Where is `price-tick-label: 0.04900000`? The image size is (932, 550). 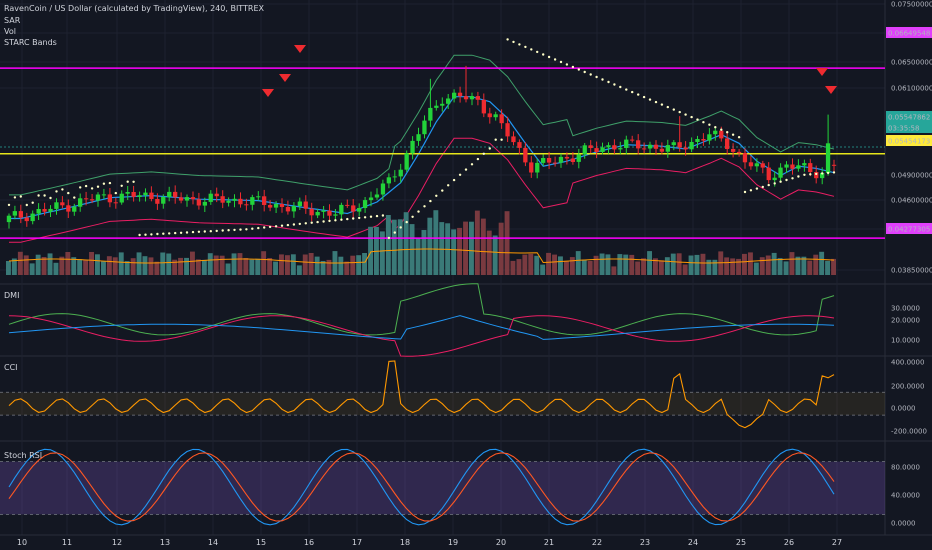 price-tick-label: 0.04900000 is located at coordinates (911, 176).